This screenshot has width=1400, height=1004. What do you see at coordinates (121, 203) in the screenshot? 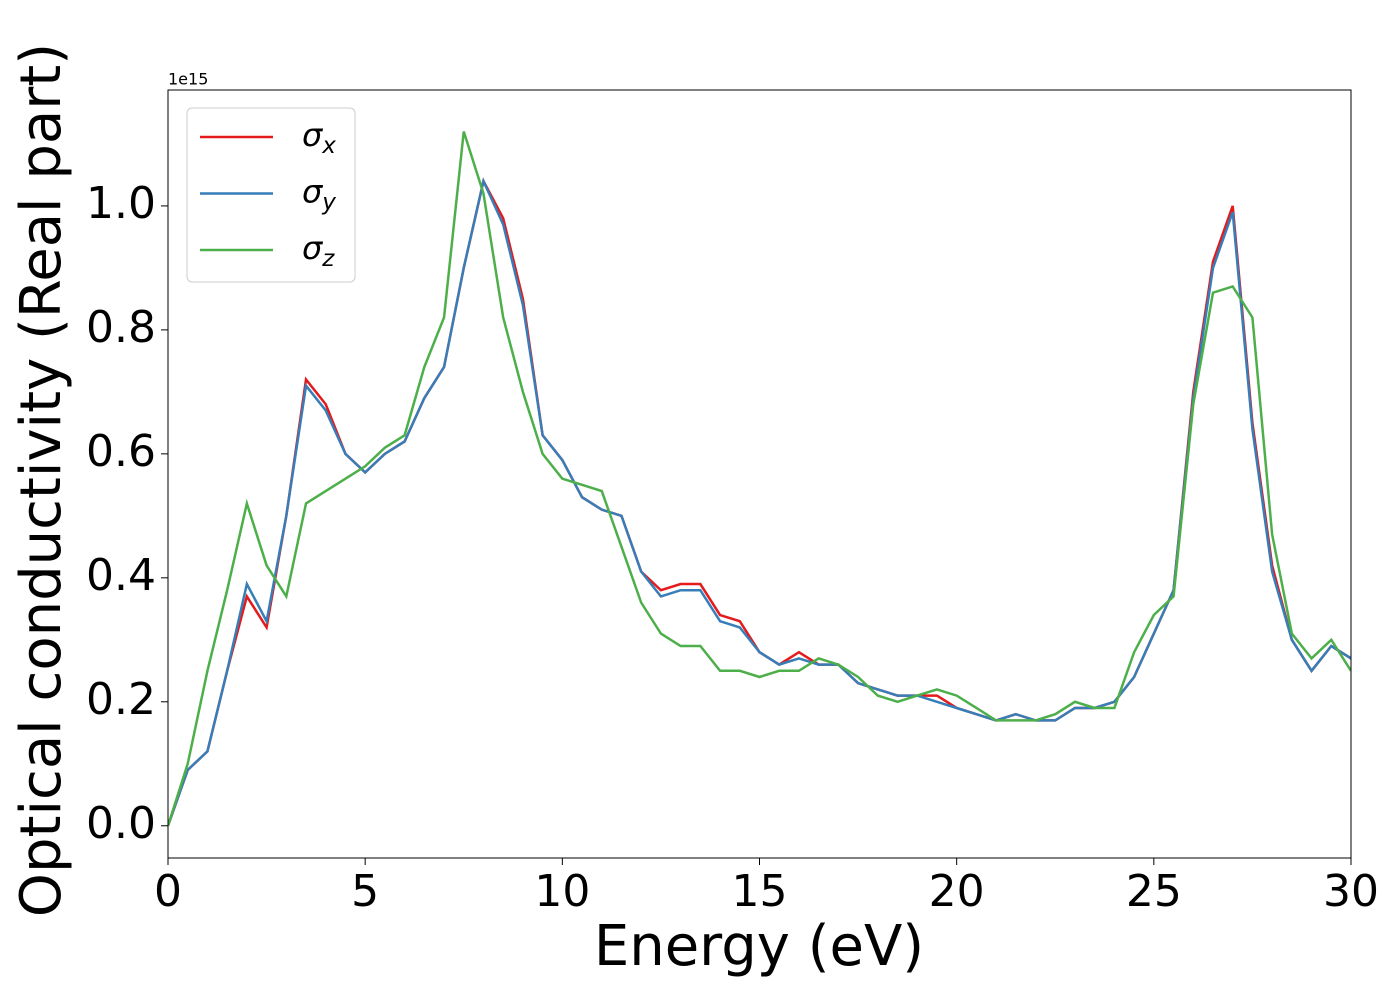
I see `y-tick-label: 1.0` at bounding box center [121, 203].